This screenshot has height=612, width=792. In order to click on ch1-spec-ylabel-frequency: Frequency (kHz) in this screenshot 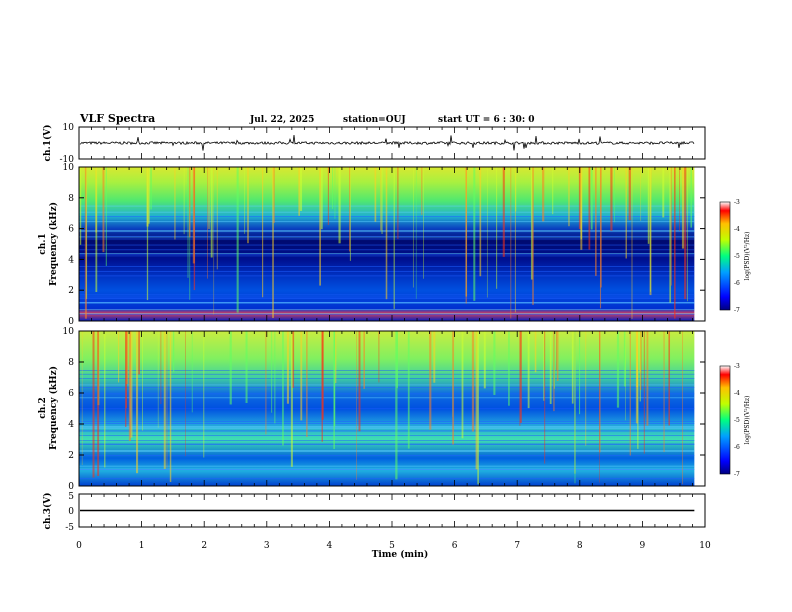, I will do `click(53, 244)`.